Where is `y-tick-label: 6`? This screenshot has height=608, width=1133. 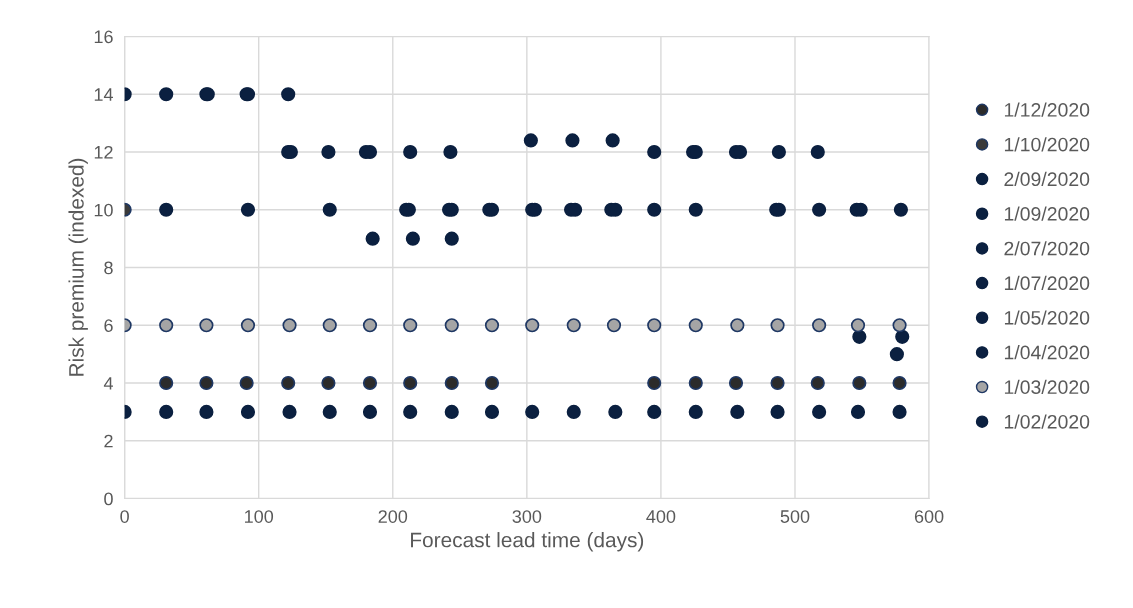 y-tick-label: 6 is located at coordinates (108, 325).